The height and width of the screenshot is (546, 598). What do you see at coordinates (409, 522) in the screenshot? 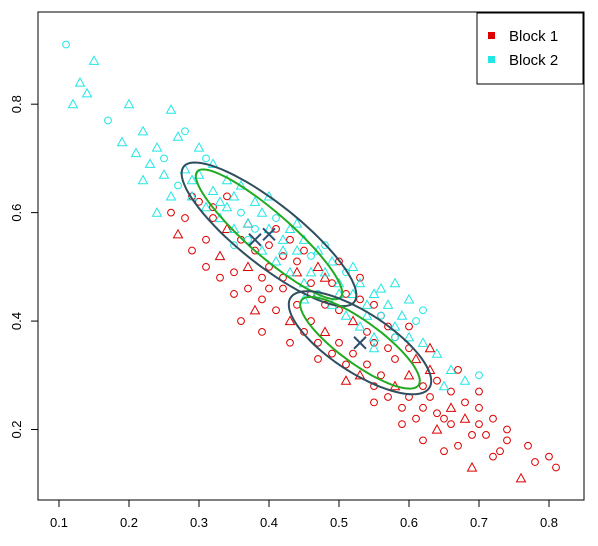
I see `x-tick-label: 0.6` at bounding box center [409, 522].